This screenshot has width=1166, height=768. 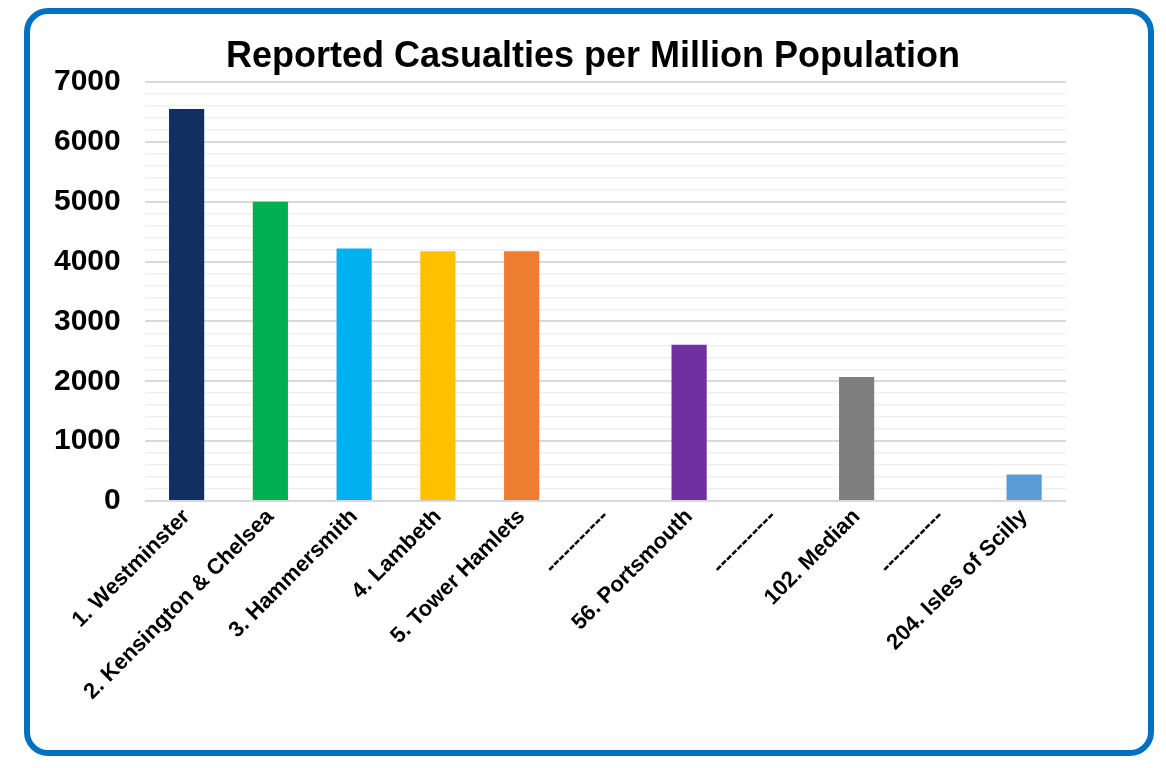 I want to click on y-tick-label: 3000, so click(x=87, y=319).